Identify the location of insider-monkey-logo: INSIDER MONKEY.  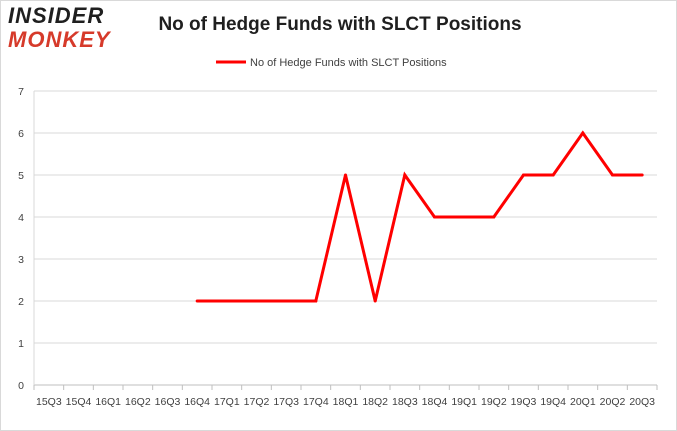
(67, 30).